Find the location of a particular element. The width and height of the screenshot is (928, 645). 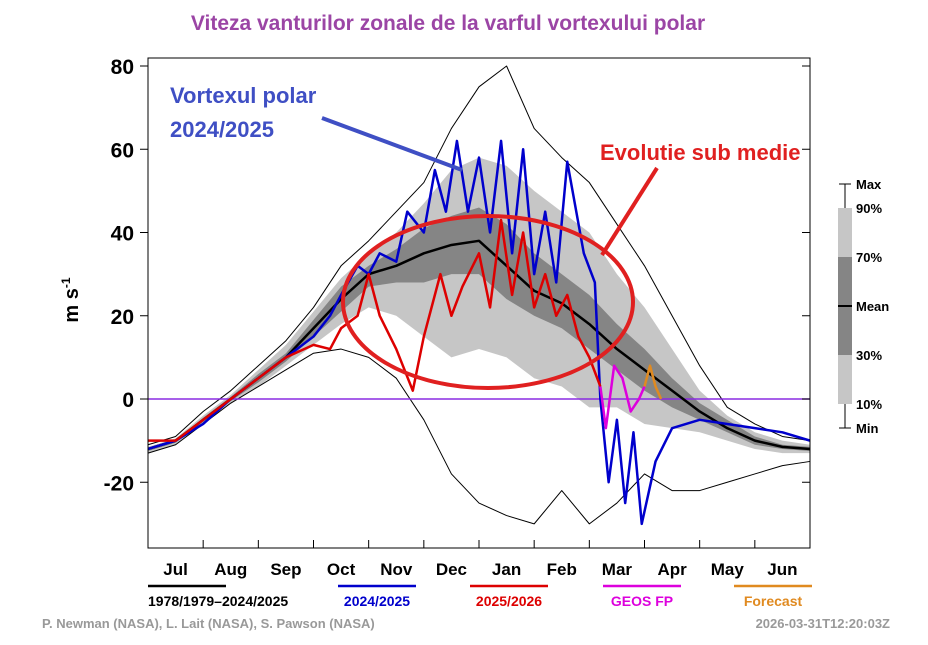

annotation-vortex-year: 2024/2025 is located at coordinates (222, 129).